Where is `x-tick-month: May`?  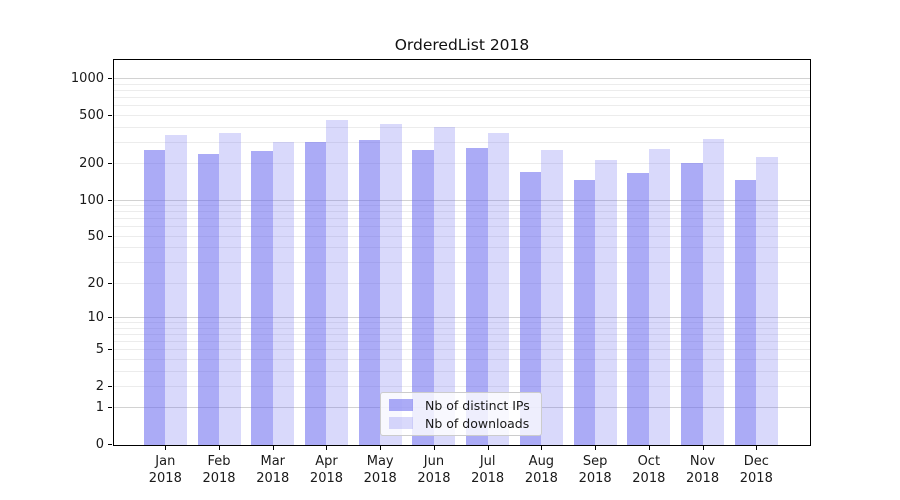
x-tick-month: May is located at coordinates (380, 461).